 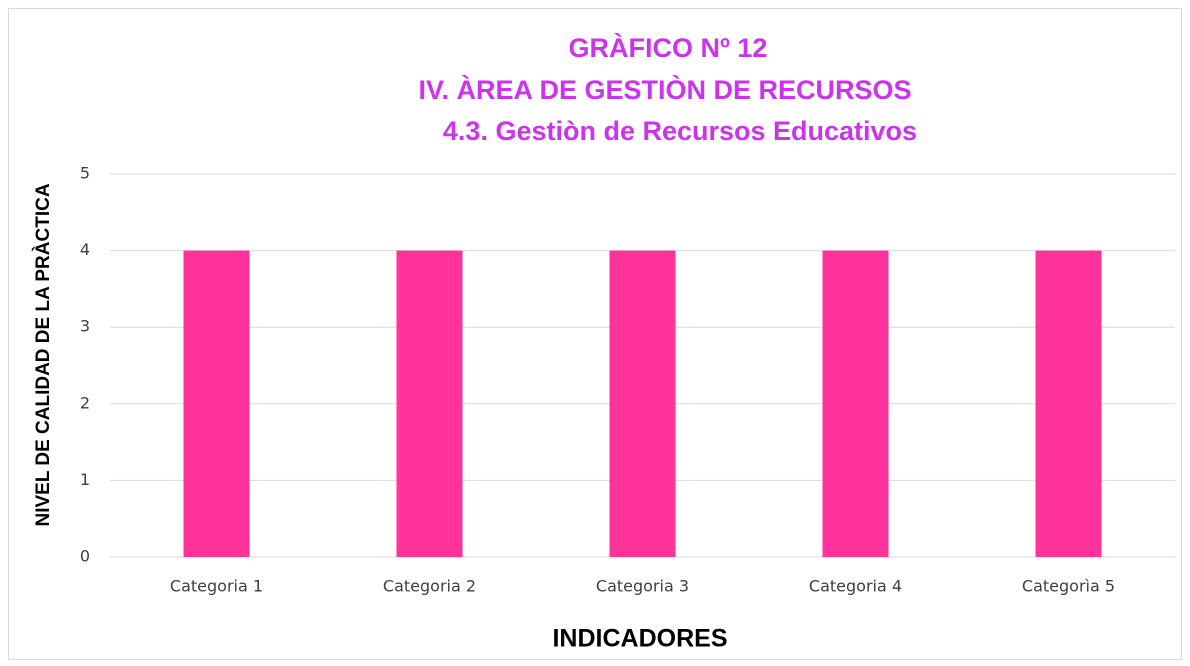 I want to click on y-axis-label: NIVEL DE CALIDAD DE LA PRÀCTICA, so click(x=43, y=354).